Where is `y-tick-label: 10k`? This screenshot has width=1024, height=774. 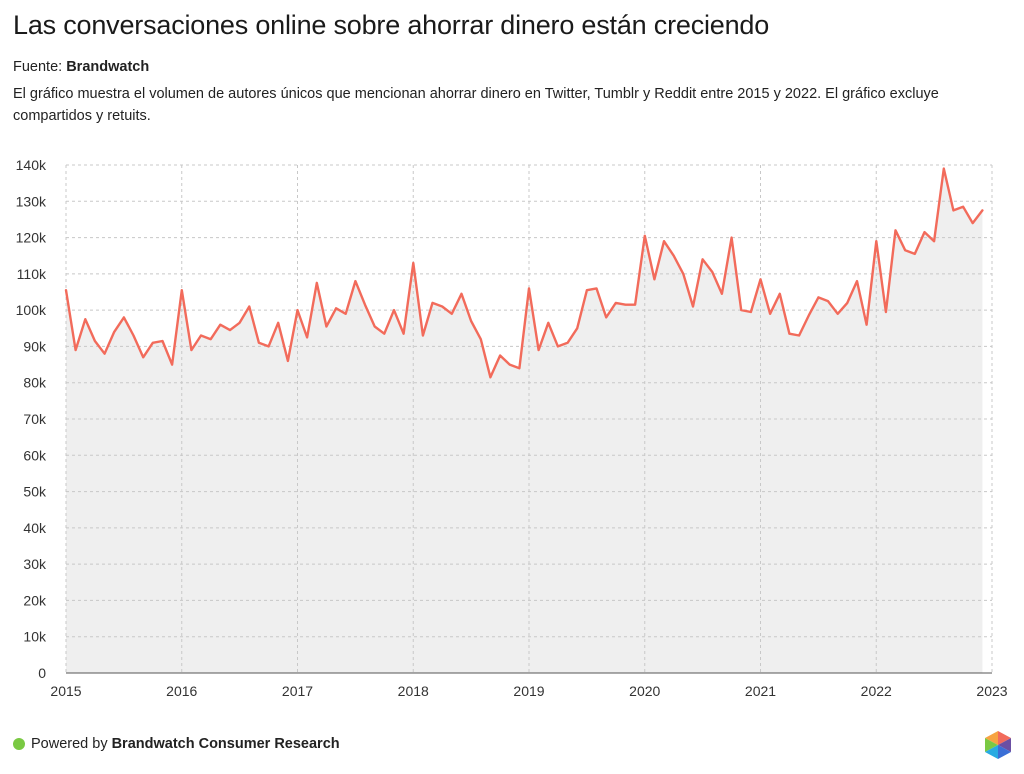
y-tick-label: 10k is located at coordinates (35, 637).